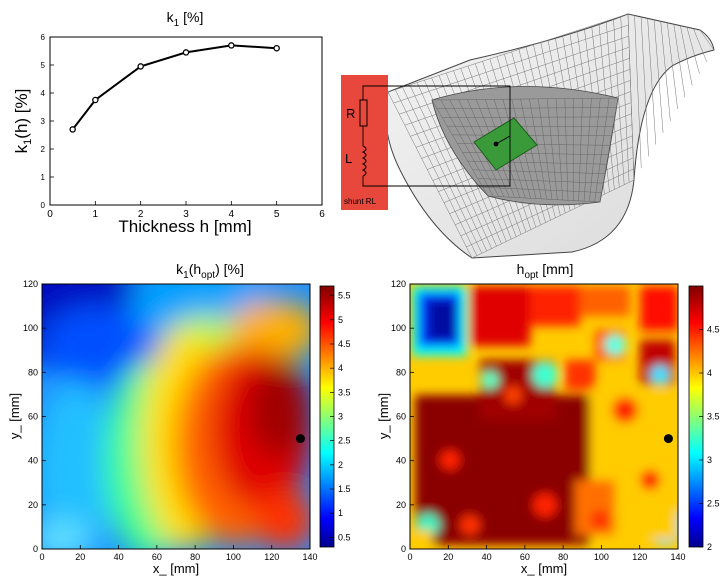 Image resolution: width=722 pixels, height=581 pixels. I want to click on shunt-box, so click(364, 142).